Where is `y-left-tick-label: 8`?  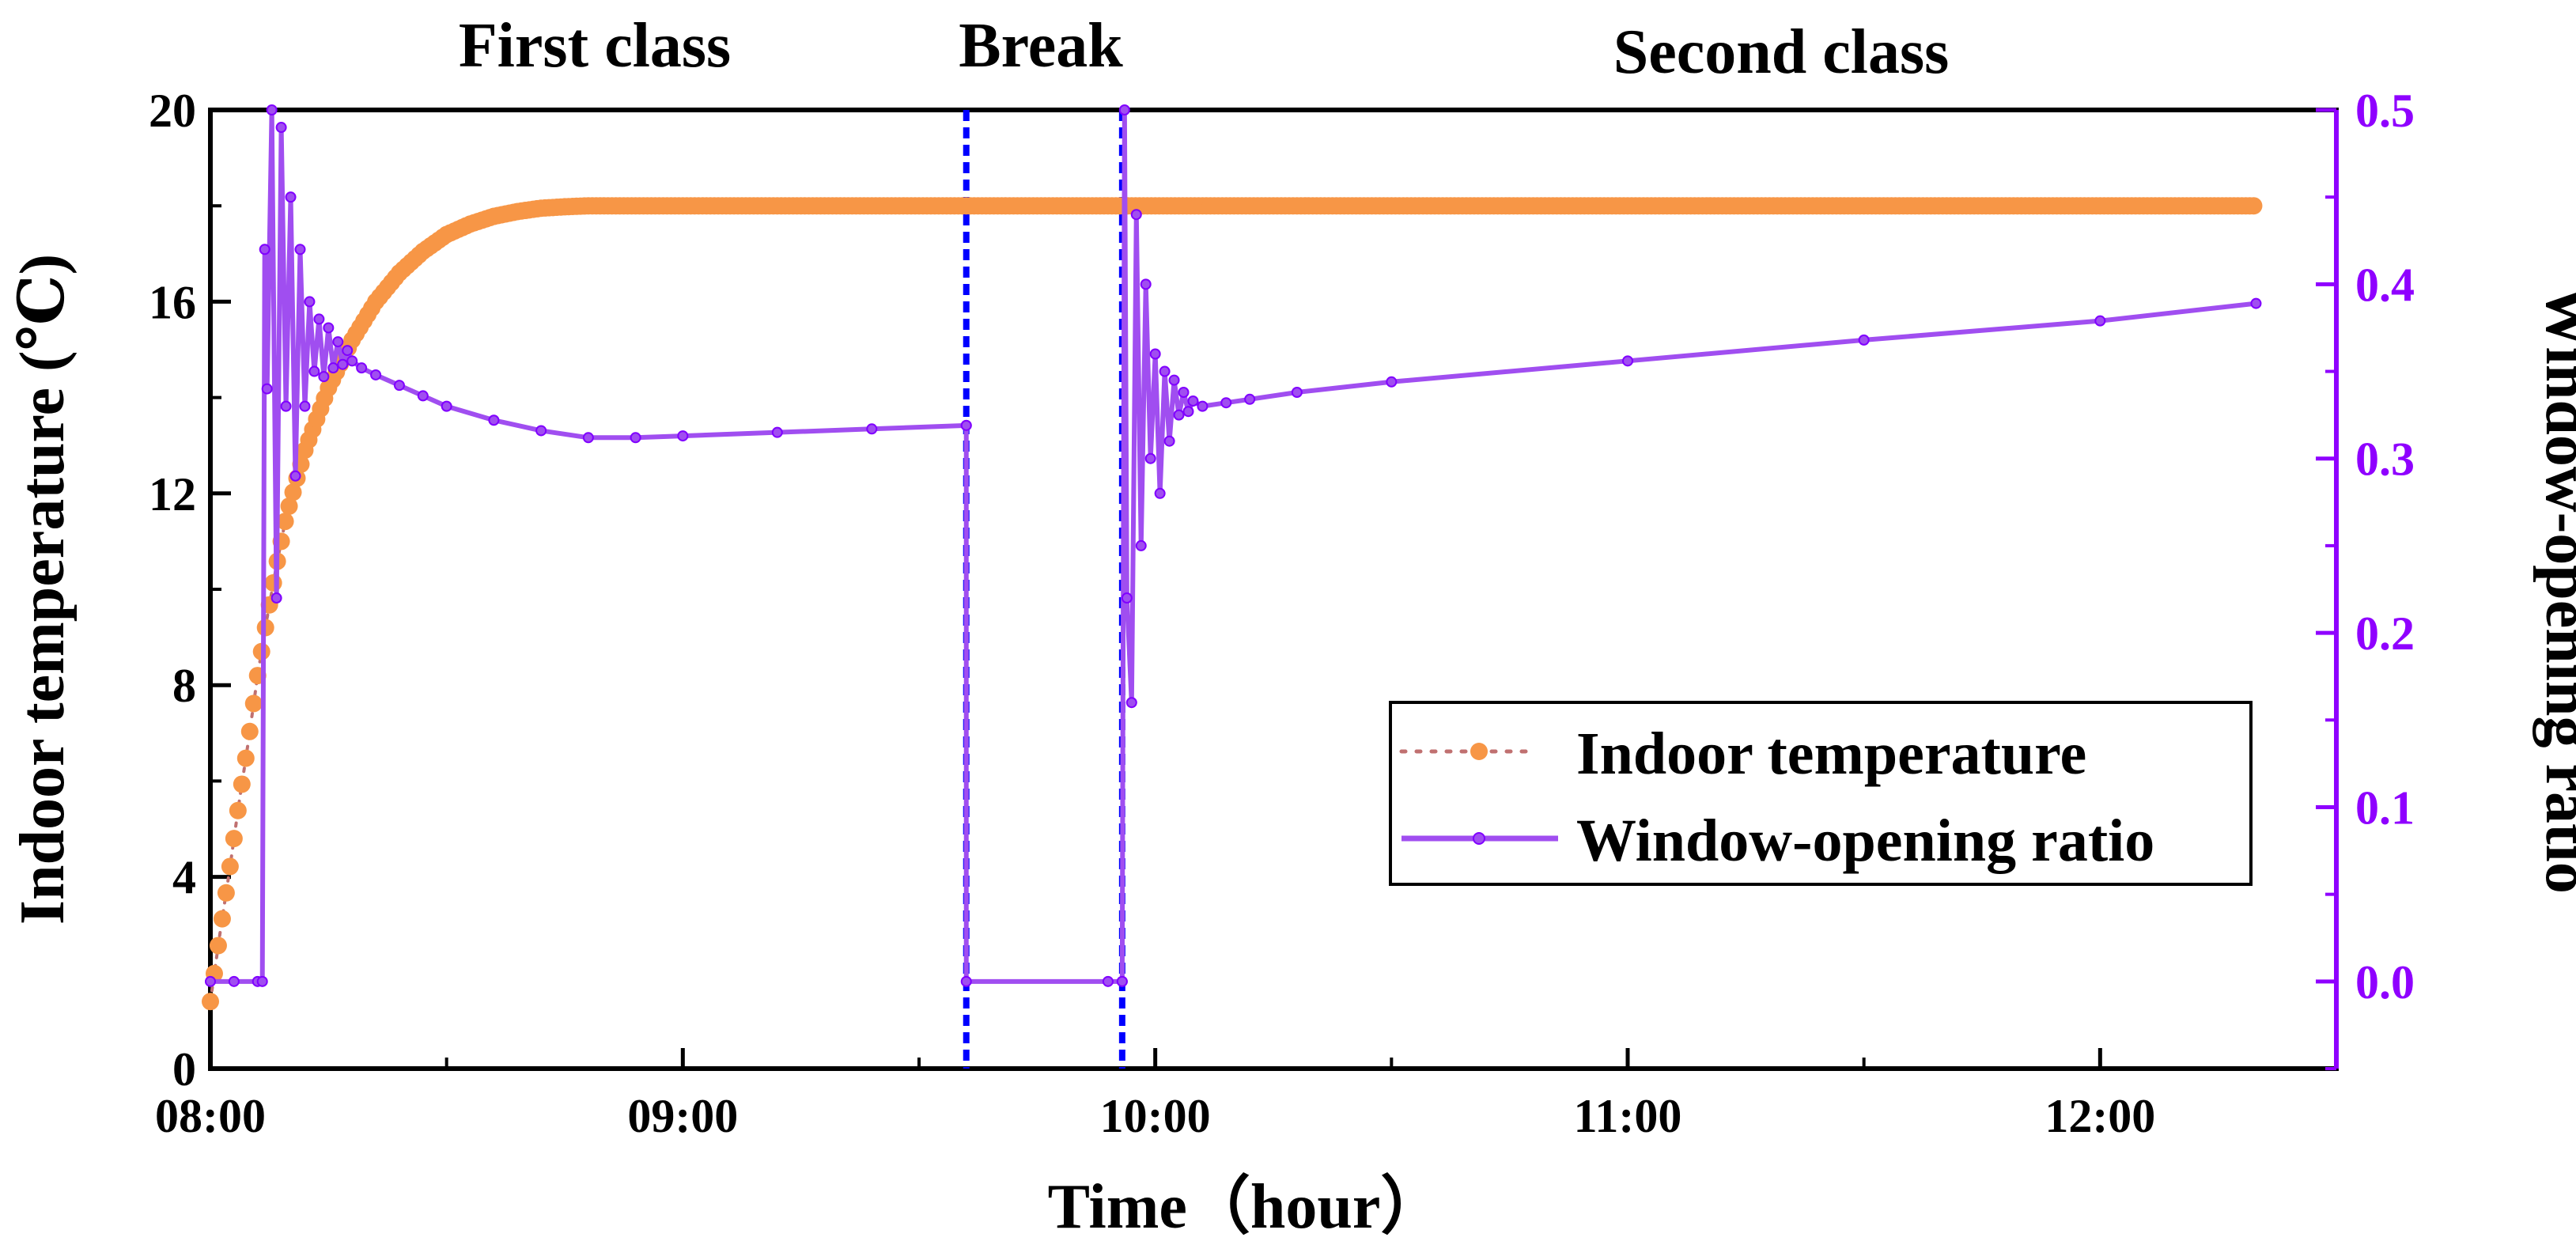
y-left-tick-label: 8 is located at coordinates (184, 686).